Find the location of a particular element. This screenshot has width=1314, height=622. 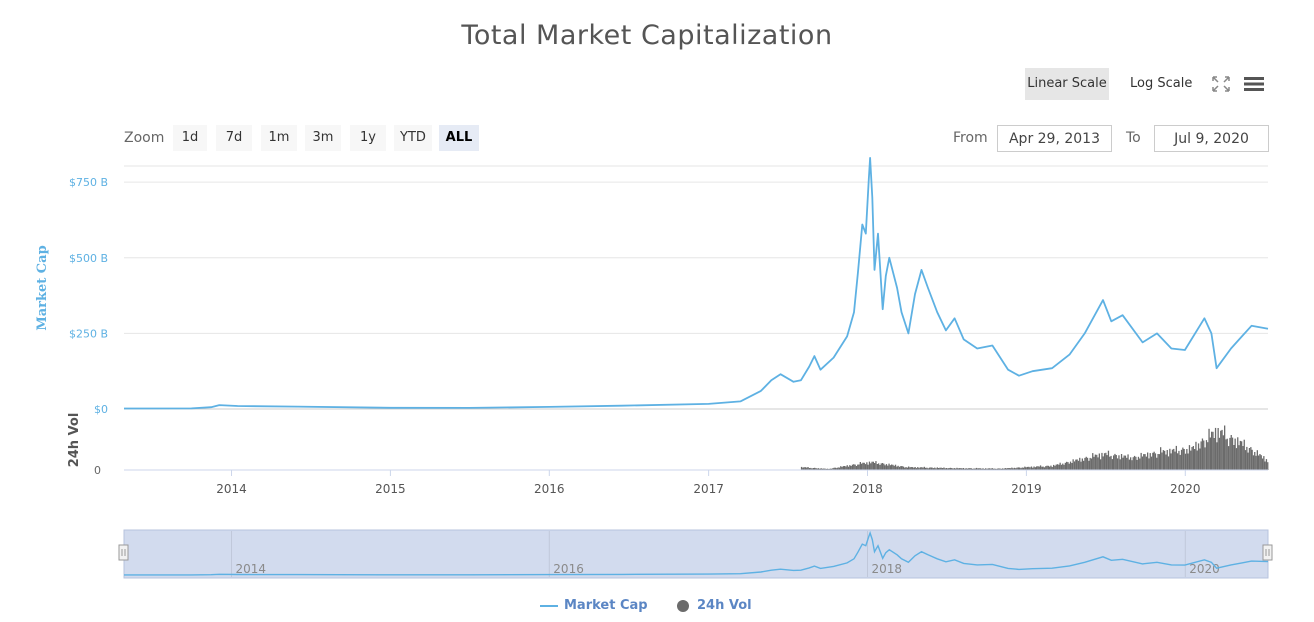

linear-scale-button: Linear Scale is located at coordinates (1067, 84).